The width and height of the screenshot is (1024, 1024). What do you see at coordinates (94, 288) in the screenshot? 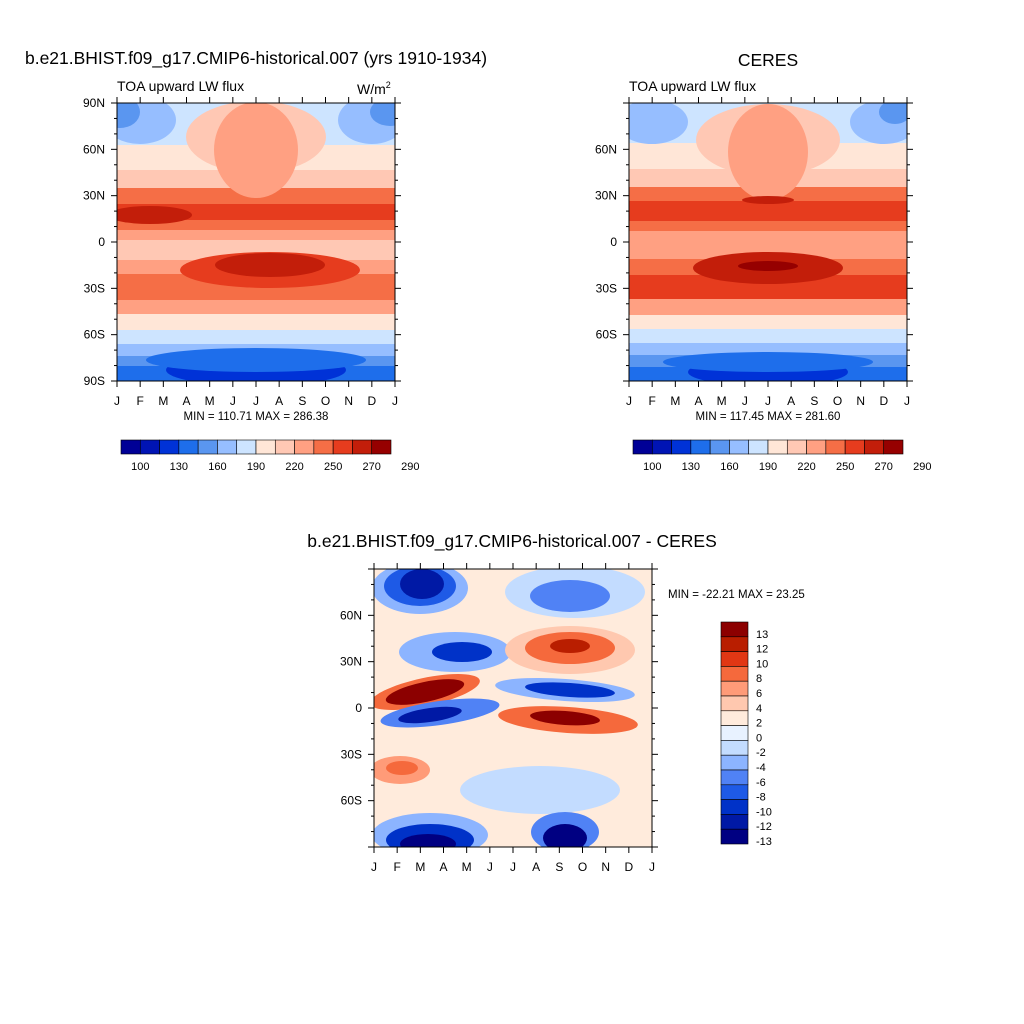
I see `y-tick-label: 30S` at bounding box center [94, 288].